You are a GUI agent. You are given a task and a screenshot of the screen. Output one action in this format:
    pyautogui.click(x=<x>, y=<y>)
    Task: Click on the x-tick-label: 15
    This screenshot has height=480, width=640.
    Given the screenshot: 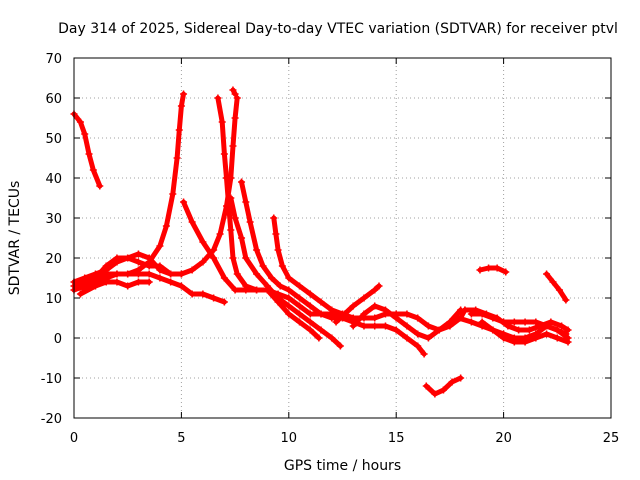 What is the action you would take?
    pyautogui.click(x=396, y=438)
    